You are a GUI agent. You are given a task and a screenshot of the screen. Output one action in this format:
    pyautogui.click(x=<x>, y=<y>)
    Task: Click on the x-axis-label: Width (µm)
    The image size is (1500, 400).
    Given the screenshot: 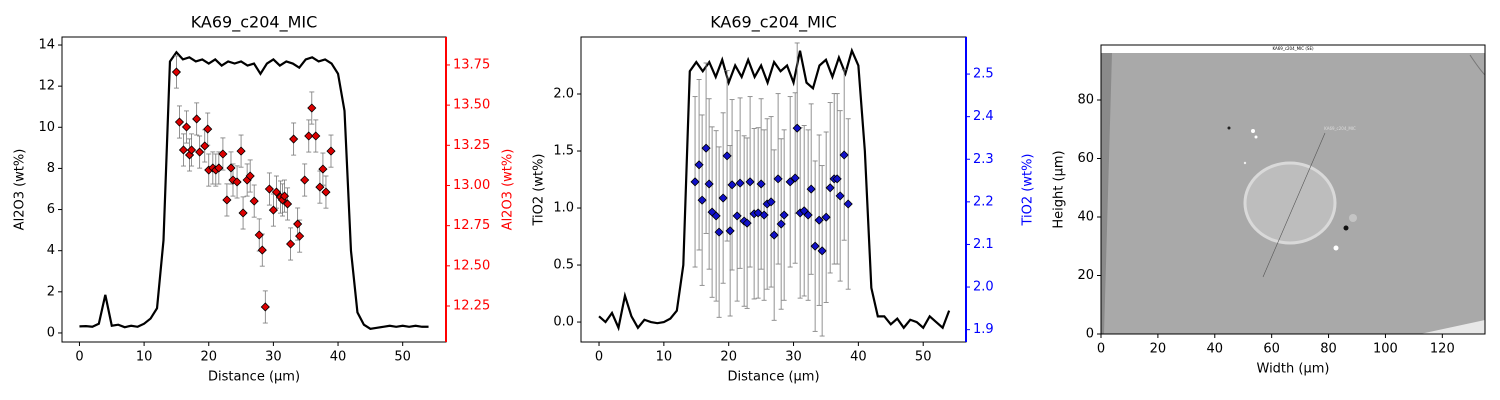 What is the action you would take?
    pyautogui.click(x=1293, y=369)
    